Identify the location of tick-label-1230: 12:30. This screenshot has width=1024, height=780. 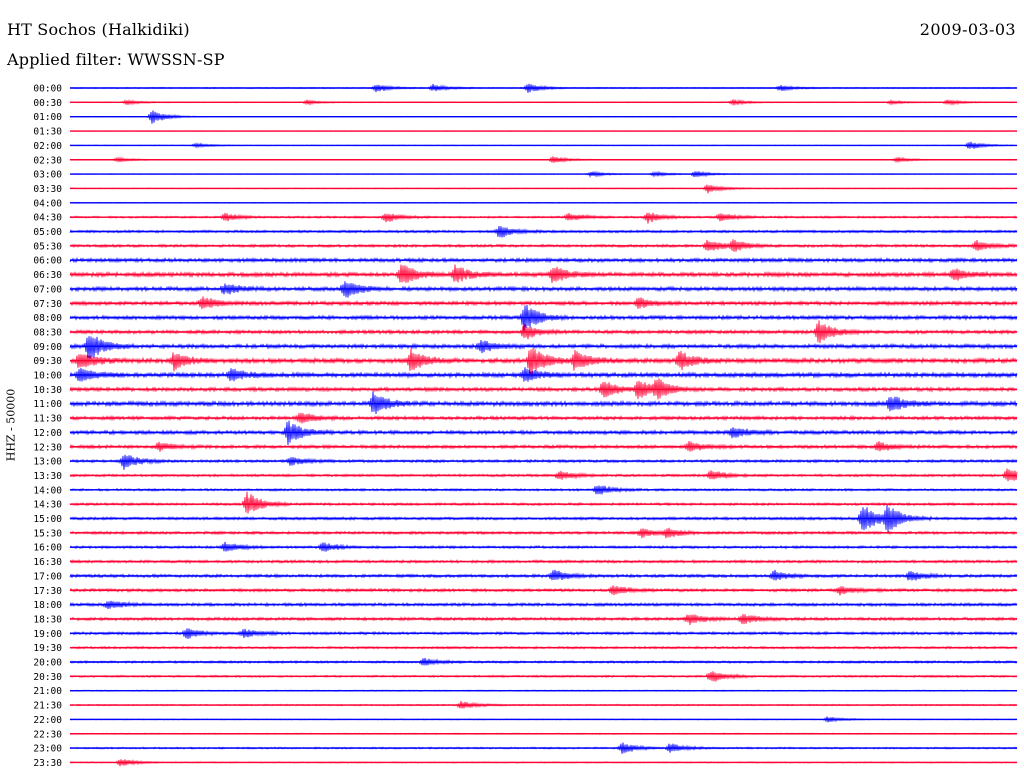
(47, 447).